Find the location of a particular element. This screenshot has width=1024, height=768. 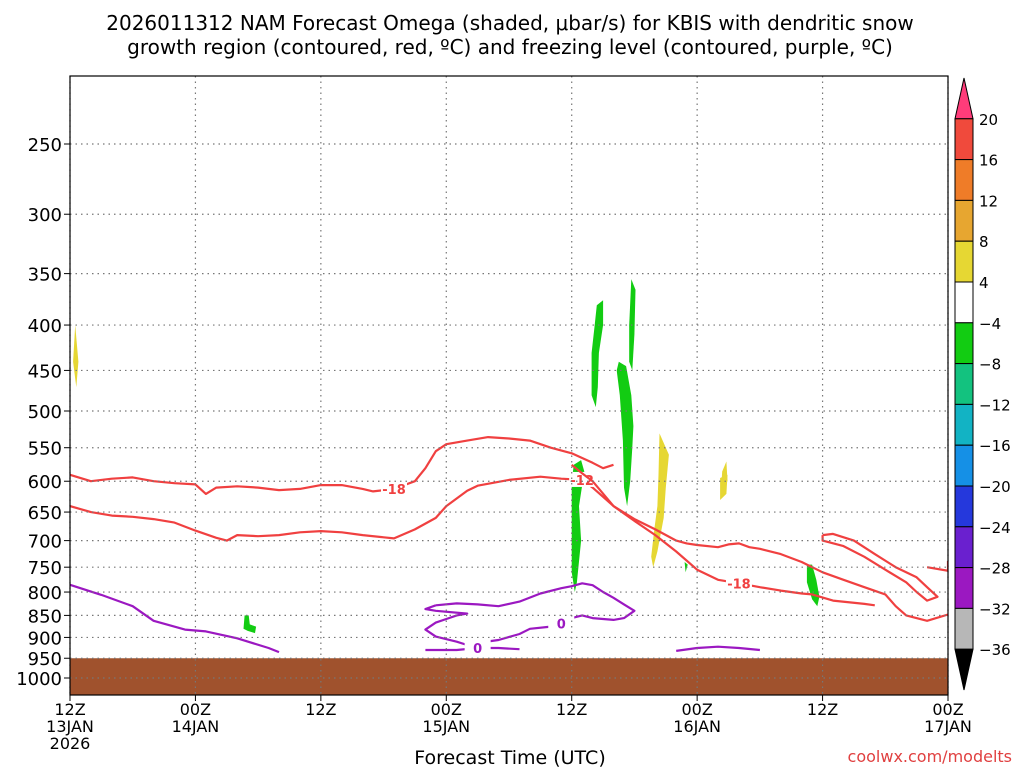

x-tick-label-12-2: 14JAN is located at coordinates (196, 726).